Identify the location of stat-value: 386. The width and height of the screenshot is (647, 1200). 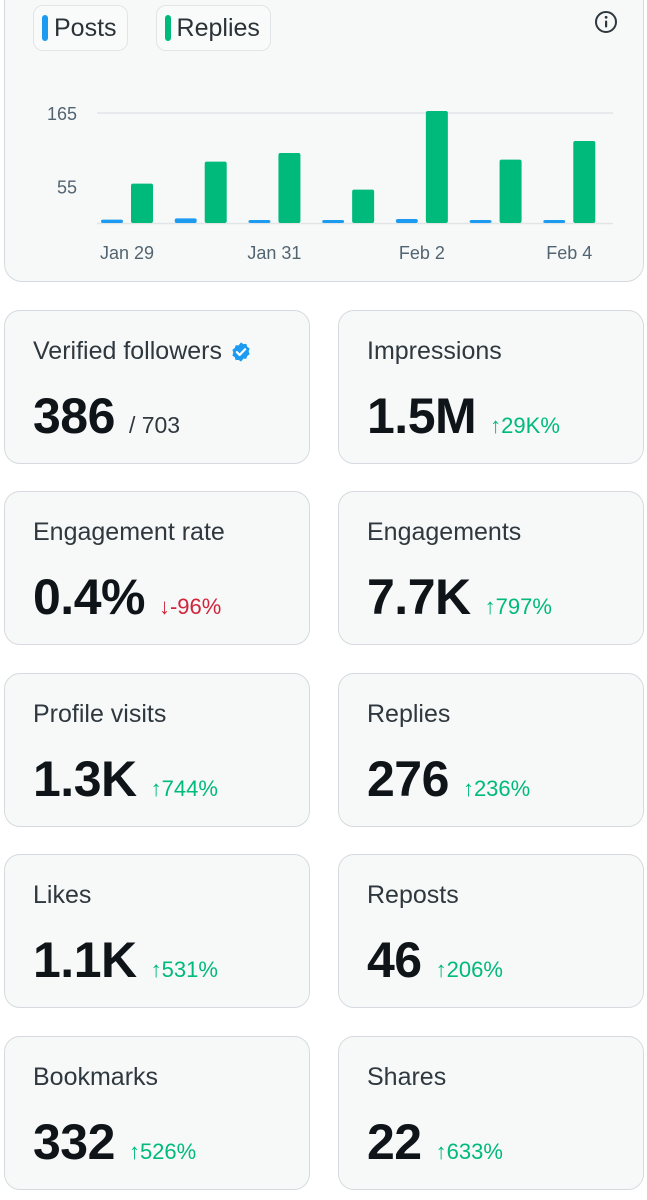
(74, 416).